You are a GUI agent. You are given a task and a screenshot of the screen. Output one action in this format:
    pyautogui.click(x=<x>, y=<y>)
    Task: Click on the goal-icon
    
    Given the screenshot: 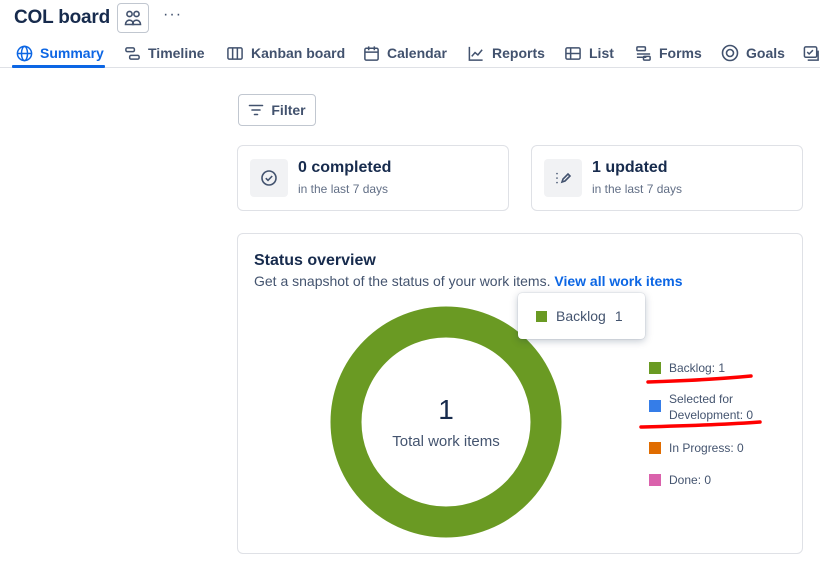 What is the action you would take?
    pyautogui.click(x=730, y=53)
    